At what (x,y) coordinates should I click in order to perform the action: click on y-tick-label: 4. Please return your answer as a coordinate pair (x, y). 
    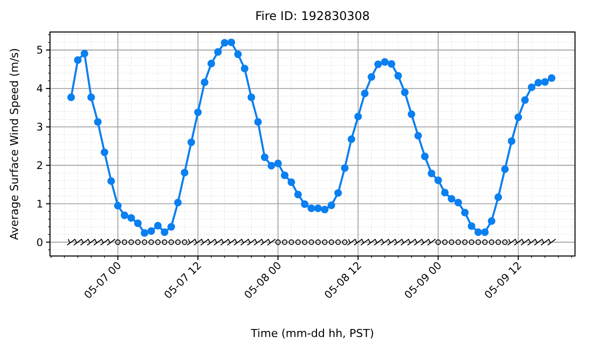
    Looking at the image, I should click on (40, 89).